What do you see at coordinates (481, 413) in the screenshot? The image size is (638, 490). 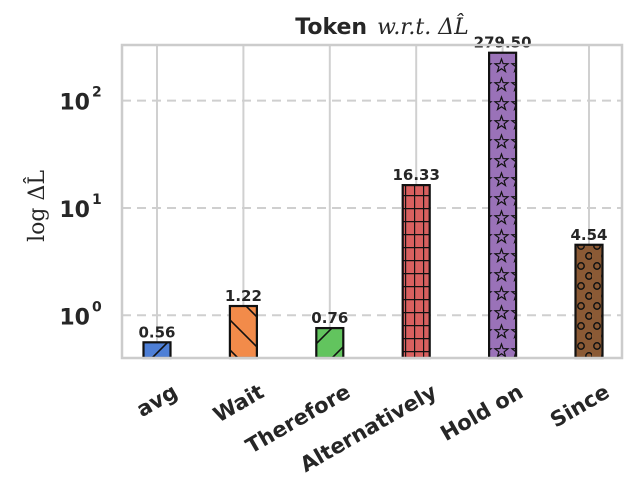 I see `x-tick-label: Hold on` at bounding box center [481, 413].